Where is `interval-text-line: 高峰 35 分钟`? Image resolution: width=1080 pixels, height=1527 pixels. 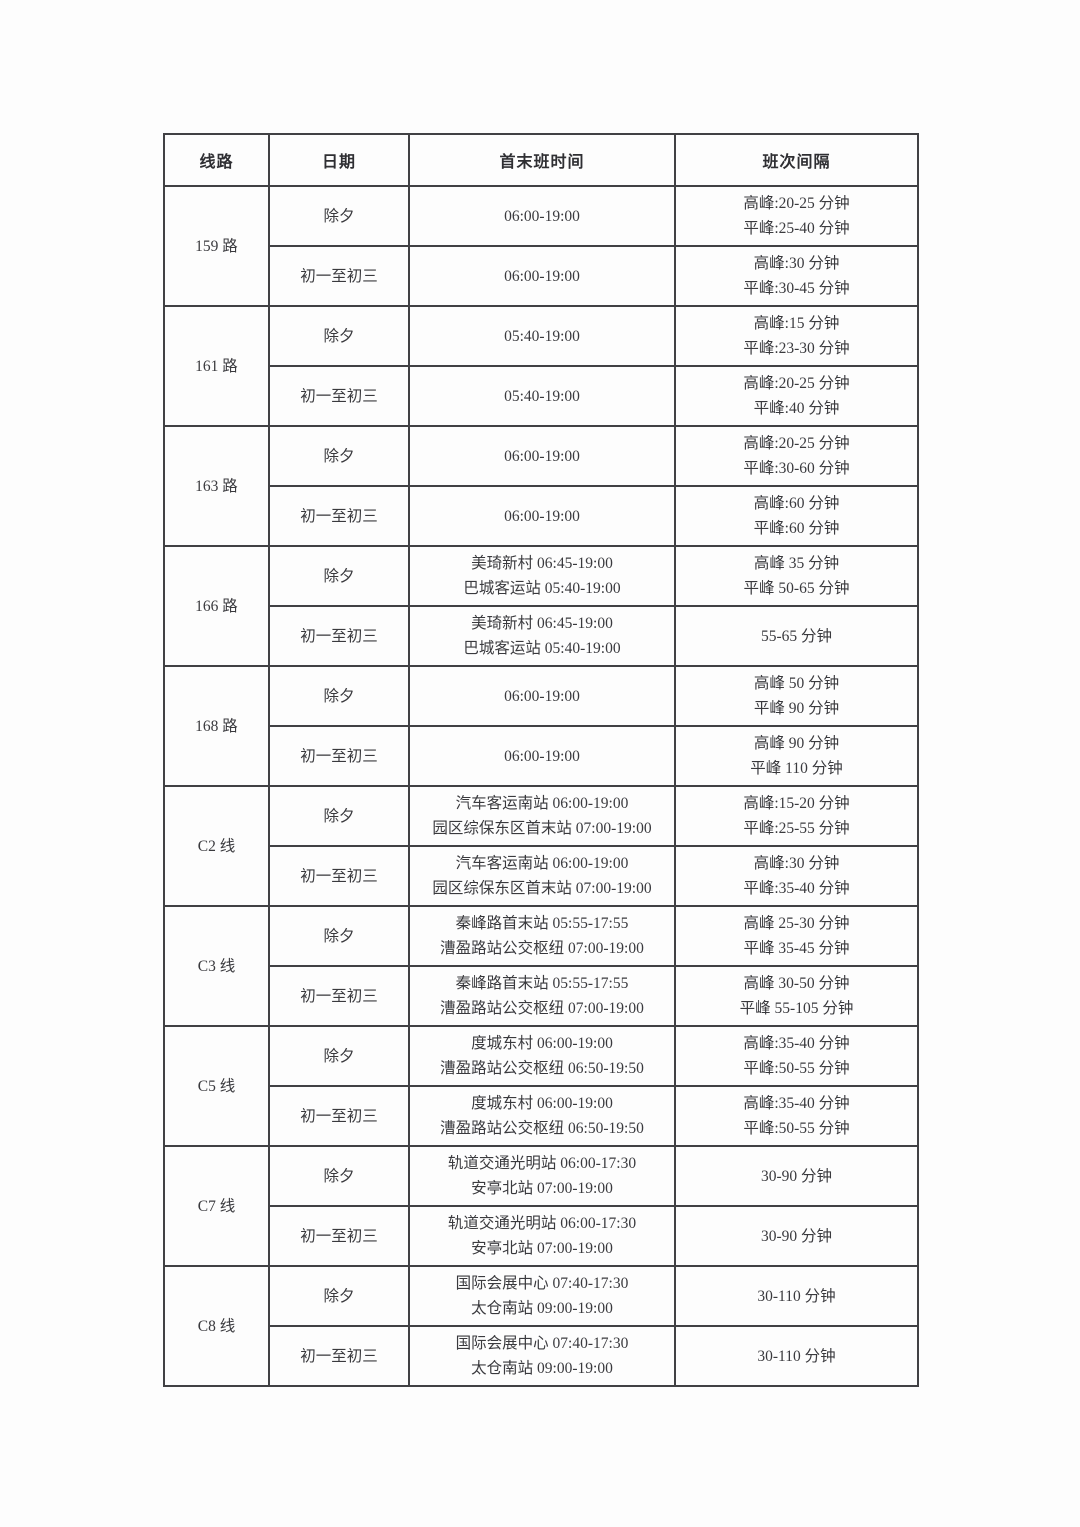 interval-text-line: 高峰 35 分钟 is located at coordinates (796, 563).